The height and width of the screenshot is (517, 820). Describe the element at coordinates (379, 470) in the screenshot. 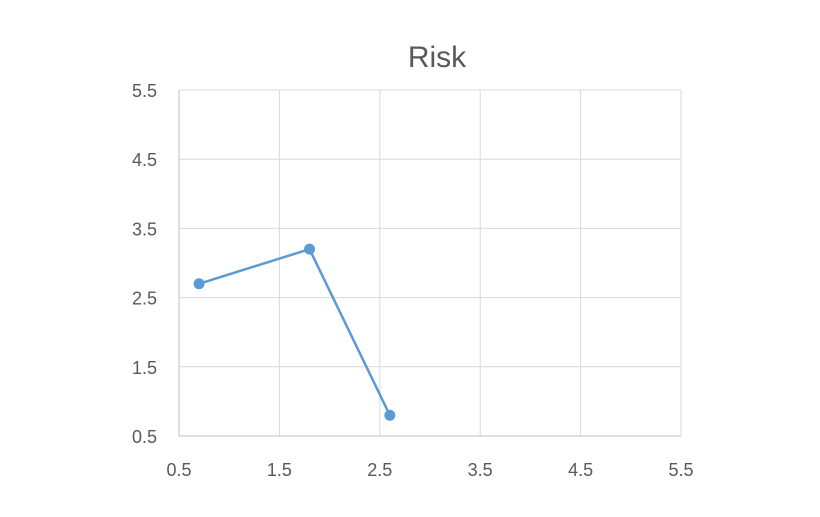

I see `x-tick-label: 2.5` at that location.